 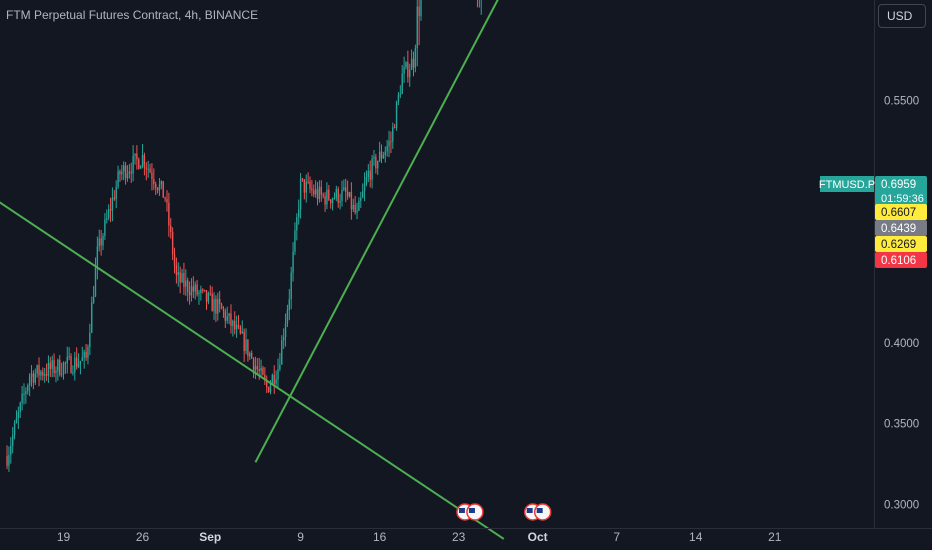 What do you see at coordinates (902, 16) in the screenshot?
I see `currency-button: USD` at bounding box center [902, 16].